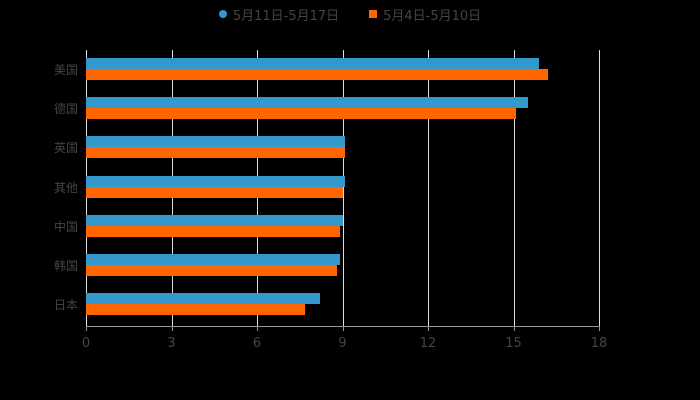 This screenshot has height=400, width=700. What do you see at coordinates (599, 343) in the screenshot?
I see `x-tick-label: 18` at bounding box center [599, 343].